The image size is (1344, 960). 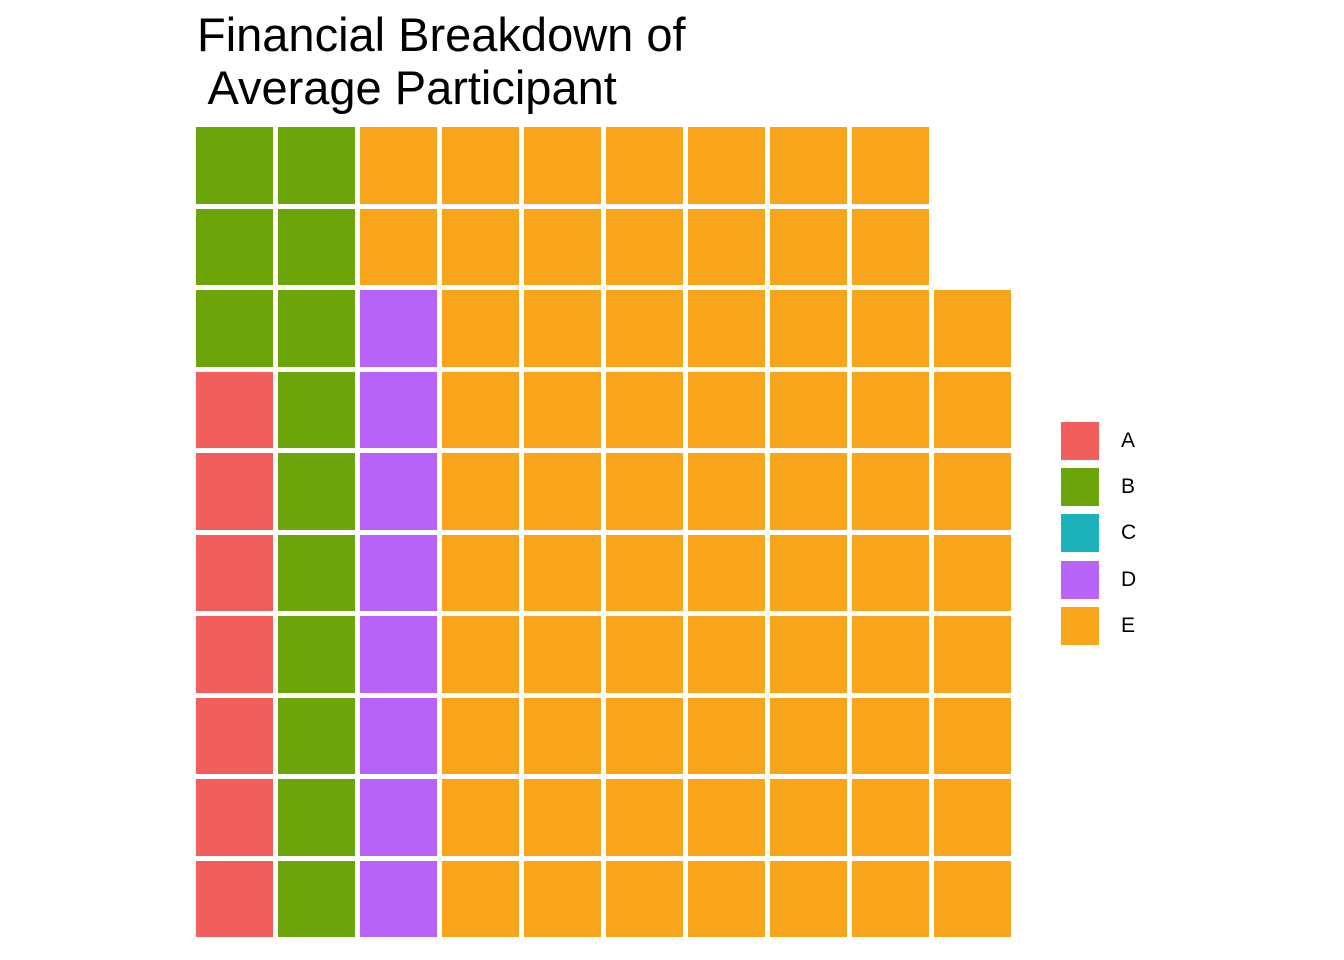 I want to click on legend-item-D: D, so click(x=1099, y=579).